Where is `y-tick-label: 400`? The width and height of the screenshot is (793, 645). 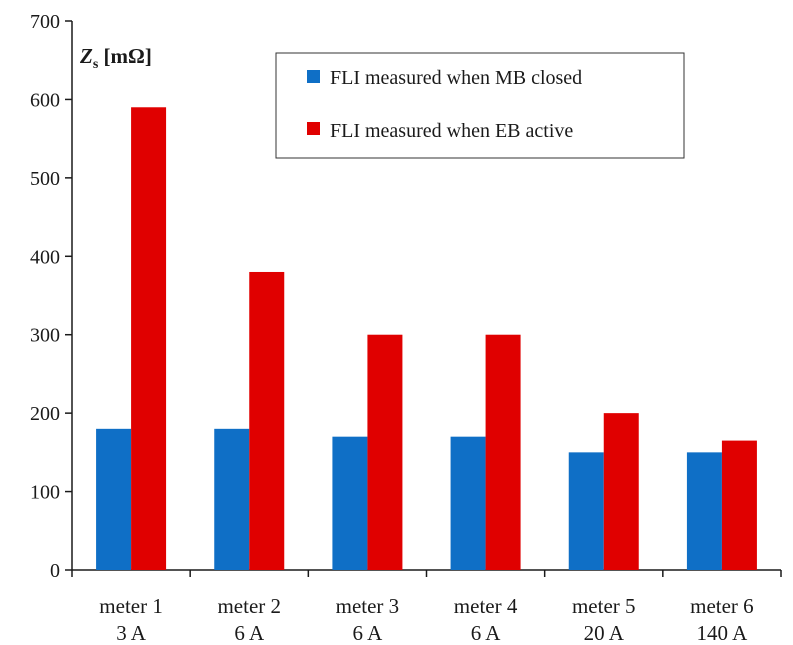 y-tick-label: 400 is located at coordinates (45, 257).